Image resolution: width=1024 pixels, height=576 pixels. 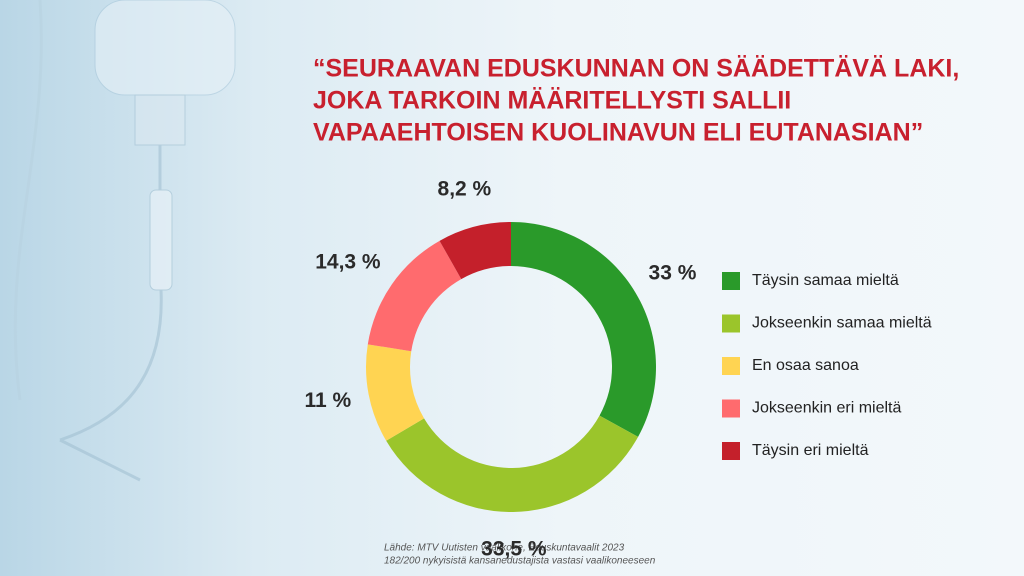 I want to click on value-label: 33,5 %, so click(x=514, y=549).